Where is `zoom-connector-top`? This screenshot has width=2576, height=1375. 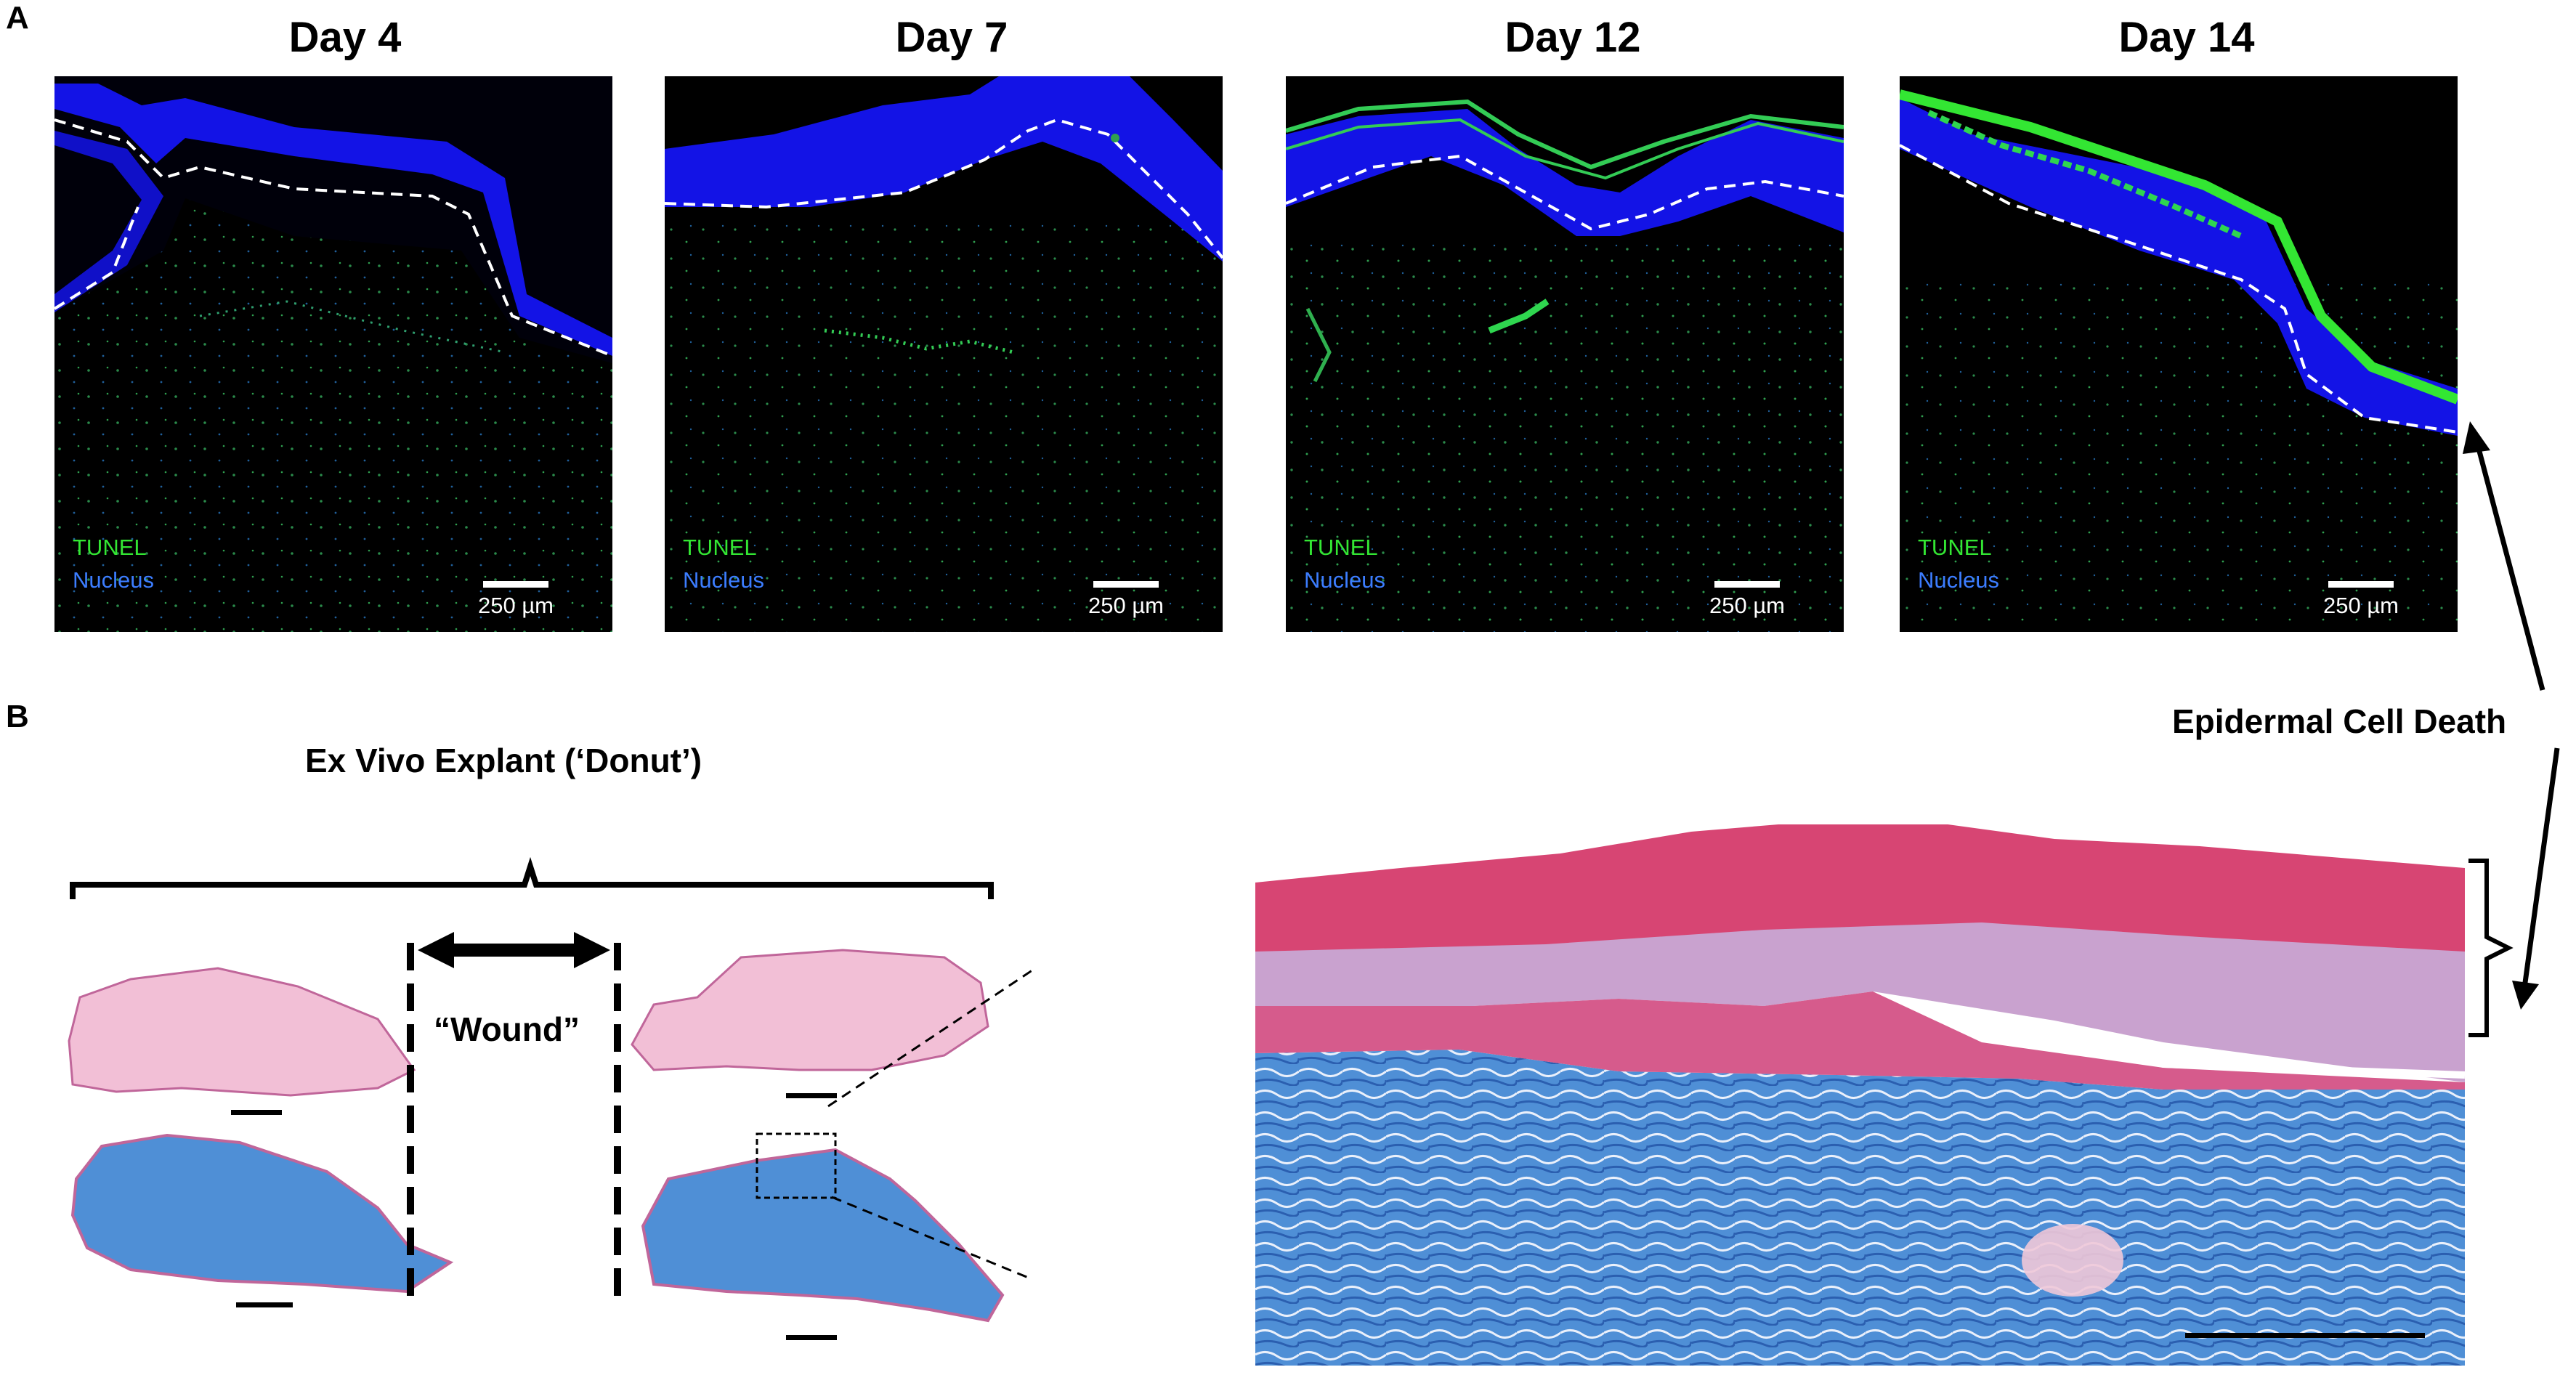
zoom-connector-top is located at coordinates (929, 1038).